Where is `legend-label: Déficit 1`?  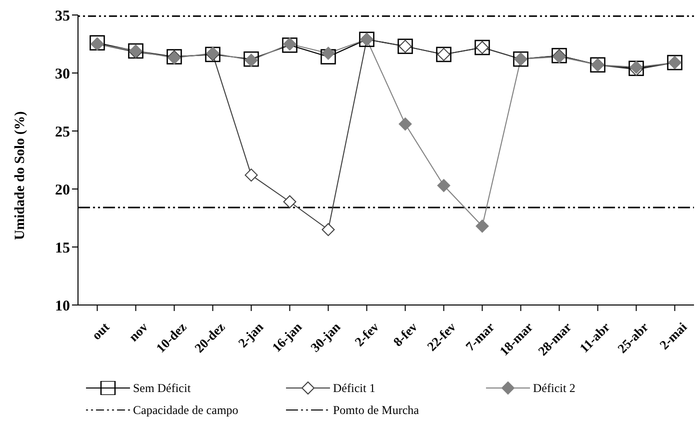 legend-label: Déficit 1 is located at coordinates (354, 388).